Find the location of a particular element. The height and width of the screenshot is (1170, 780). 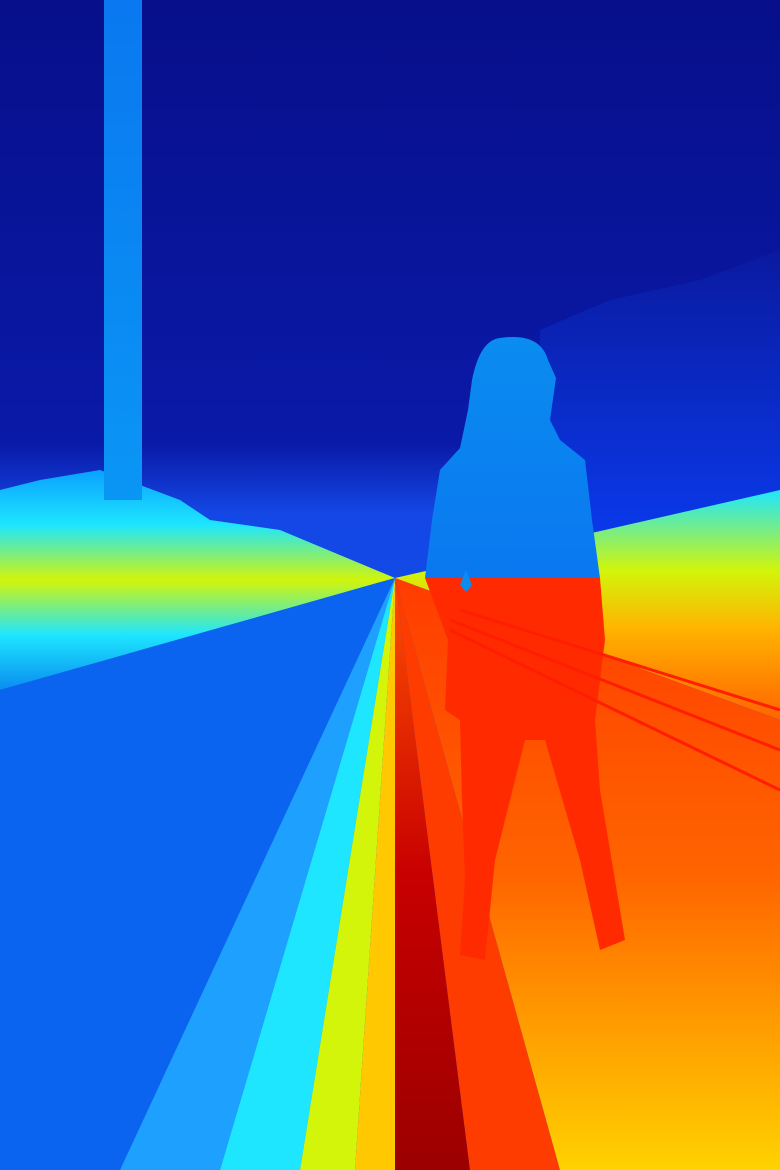

pole is located at coordinates (123, 250).